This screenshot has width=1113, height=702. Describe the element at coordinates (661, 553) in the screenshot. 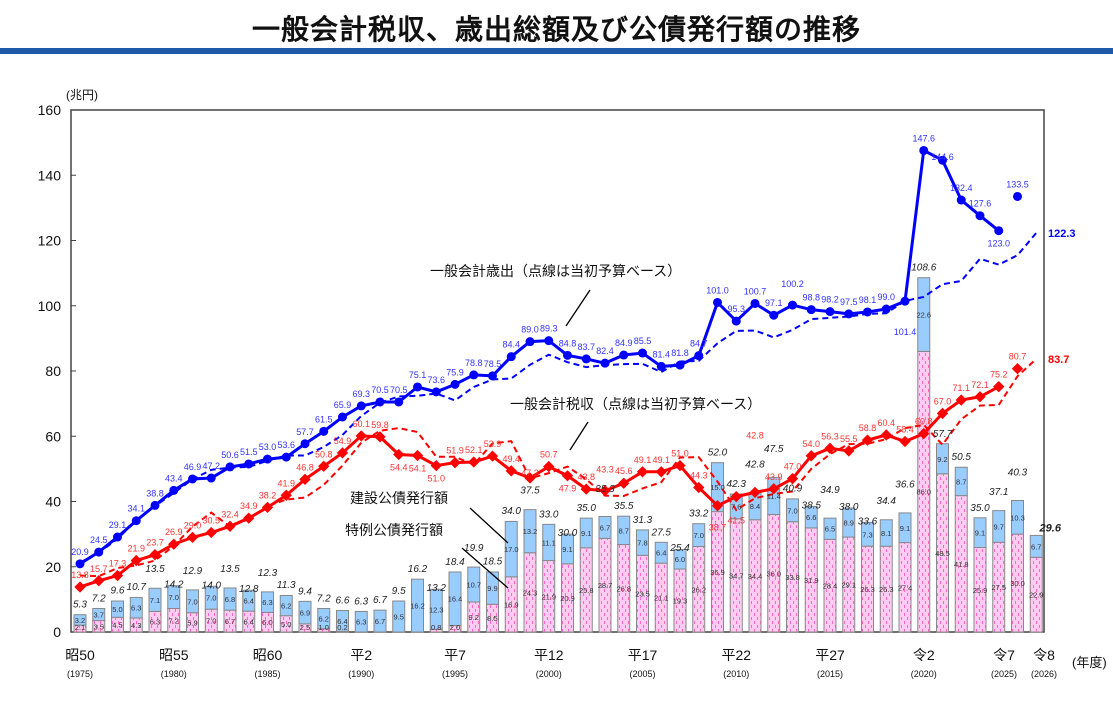

I see `bar-construction-label: 6.4` at that location.